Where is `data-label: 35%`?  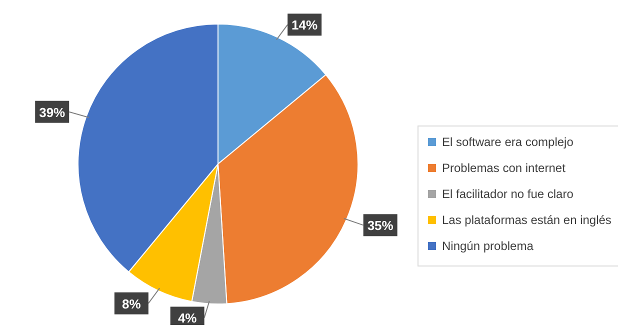
data-label: 35% is located at coordinates (380, 226).